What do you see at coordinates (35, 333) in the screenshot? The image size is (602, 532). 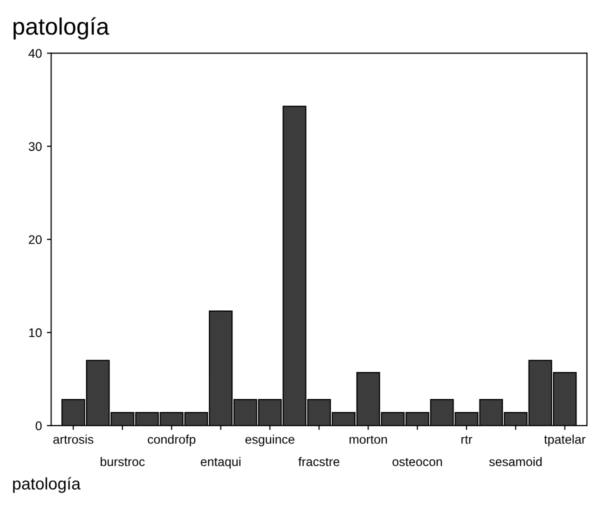 I see `y-tick-label: 10` at bounding box center [35, 333].